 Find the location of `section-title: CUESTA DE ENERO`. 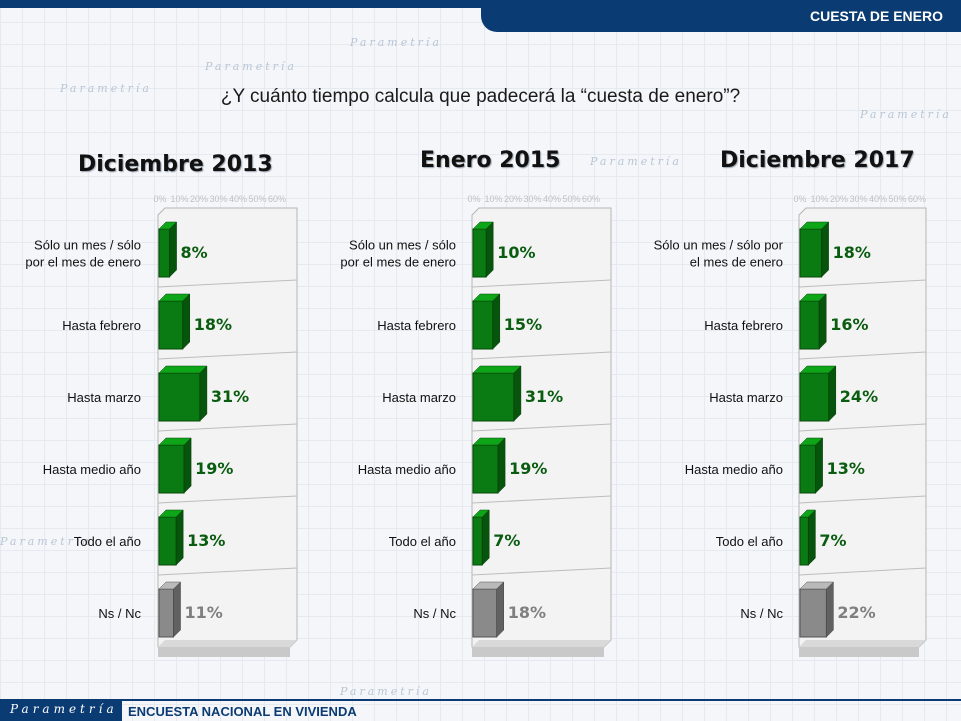

section-title: CUESTA DE ENERO is located at coordinates (876, 16).